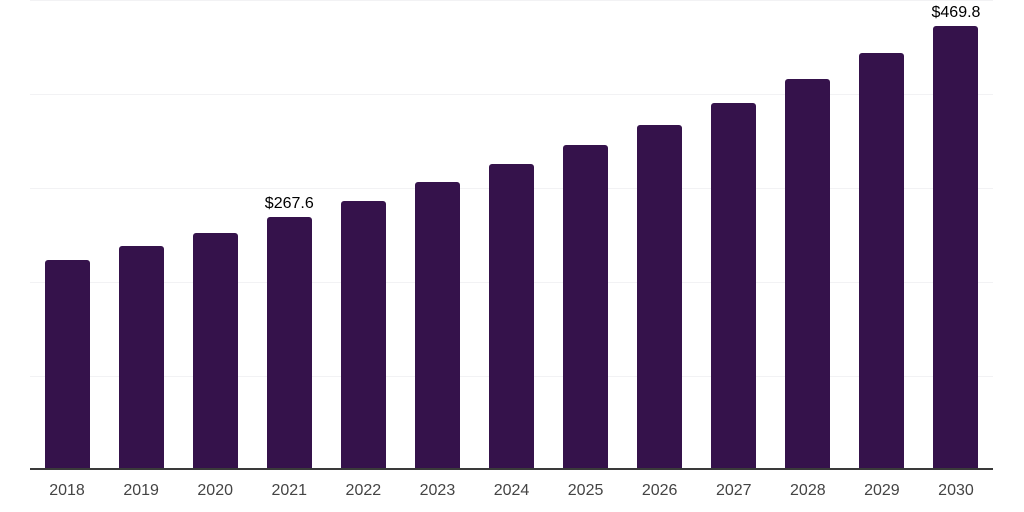  I want to click on bar-2026, so click(660, 296).